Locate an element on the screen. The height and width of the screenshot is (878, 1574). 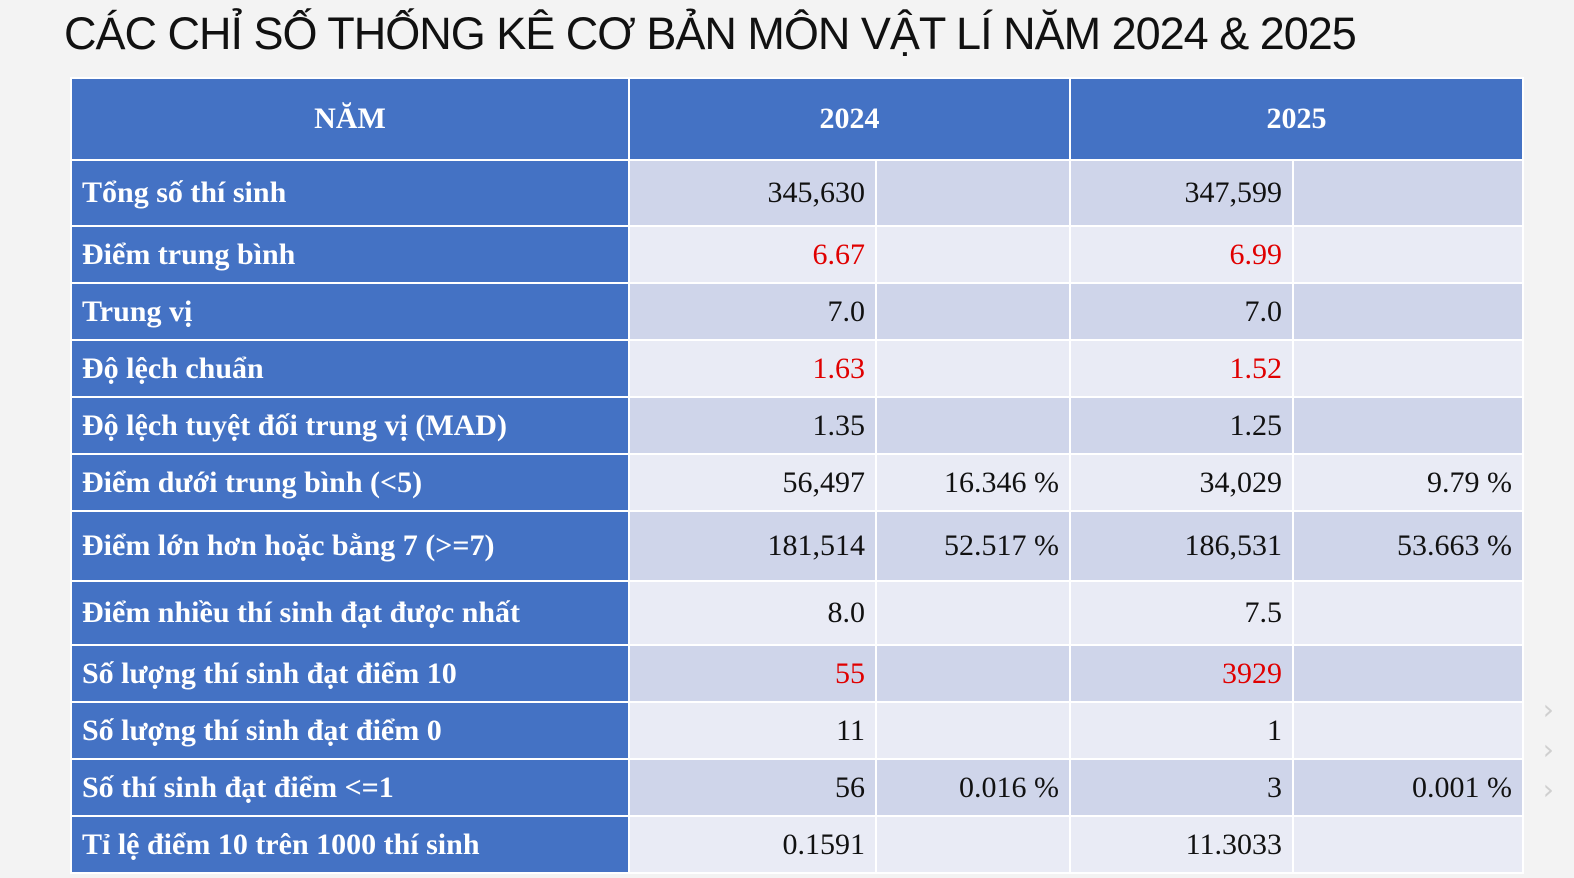
value-2024: 0.1591 is located at coordinates (752, 844).